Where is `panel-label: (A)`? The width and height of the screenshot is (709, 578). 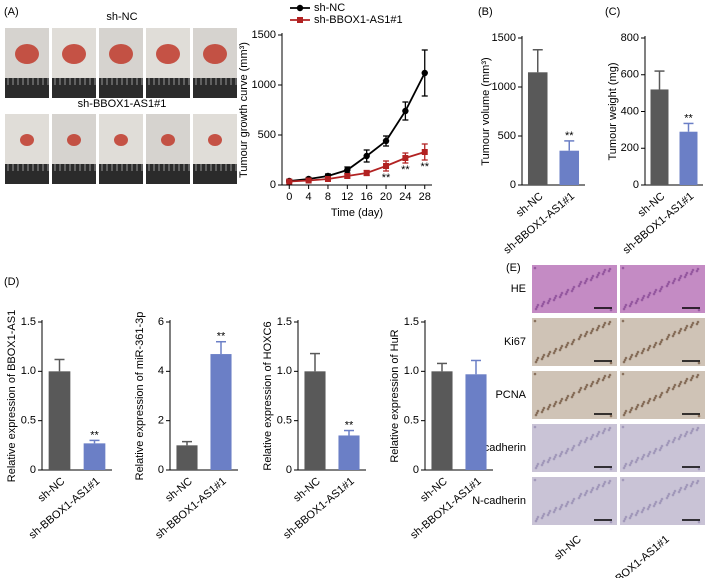
panel-label: (A) is located at coordinates (11, 12).